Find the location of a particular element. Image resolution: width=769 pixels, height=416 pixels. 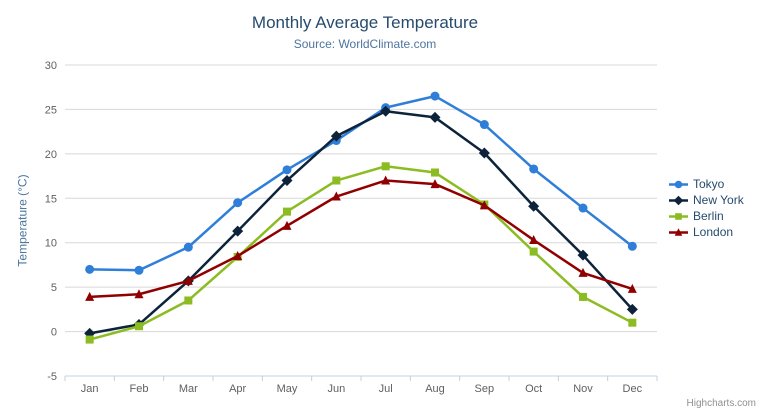

legend-item-label: Berlin is located at coordinates (708, 216).